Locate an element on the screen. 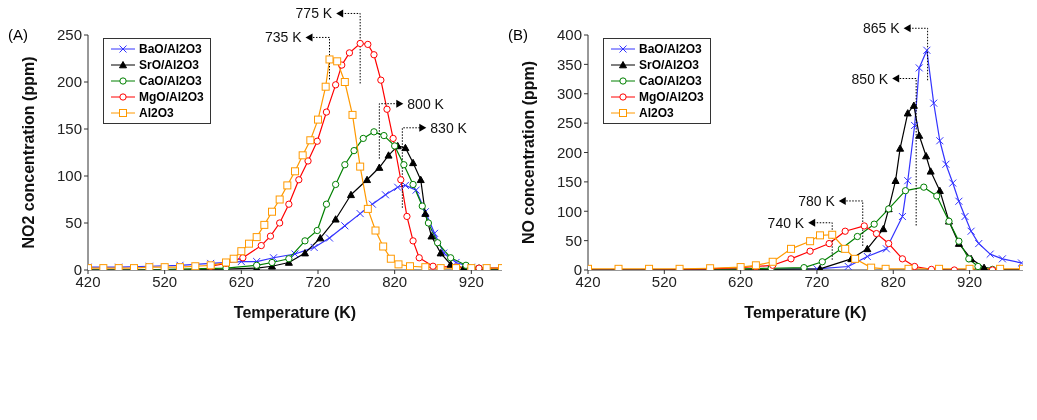 This screenshot has width=1037, height=420. annotation: 830 K is located at coordinates (449, 127).